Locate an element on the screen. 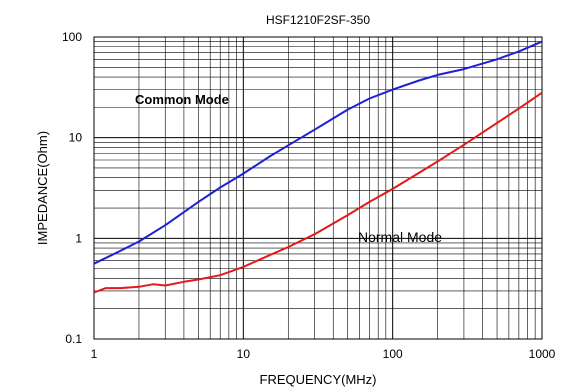 This screenshot has width=562, height=392. y-axis-label: IMPEDANCE(Ohm) is located at coordinates (42, 188).